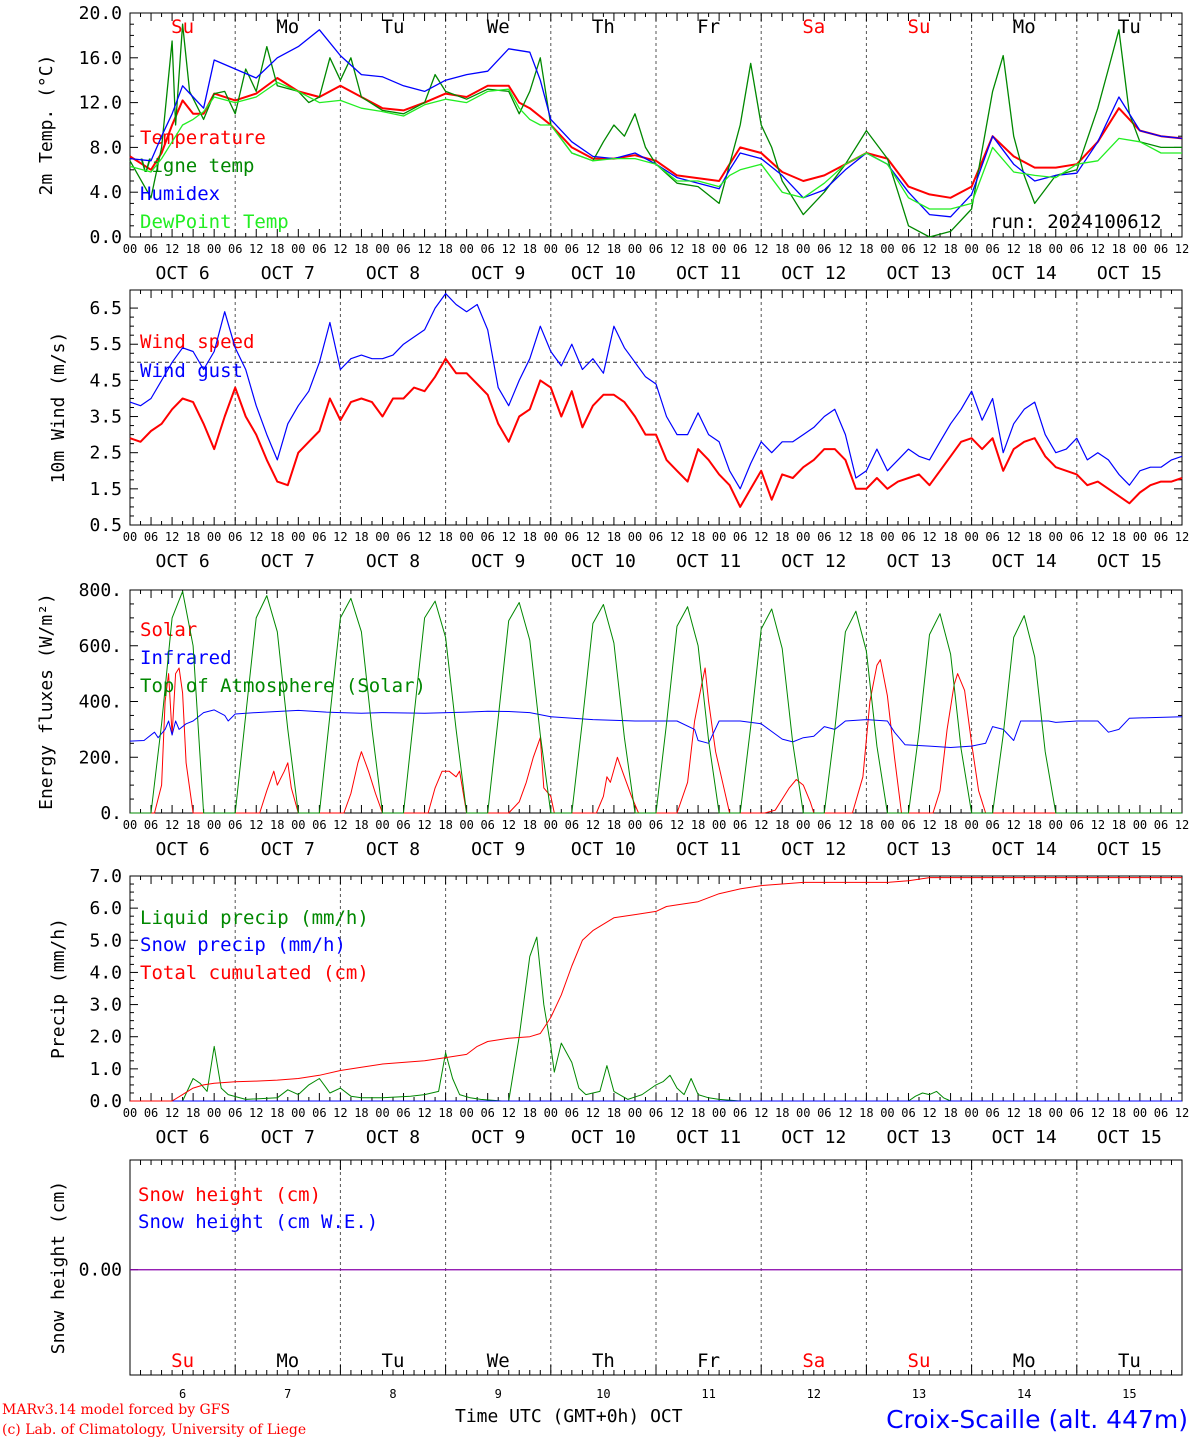  I want to click on y-axis-label: 2m Temp. (°C), so click(46, 125).